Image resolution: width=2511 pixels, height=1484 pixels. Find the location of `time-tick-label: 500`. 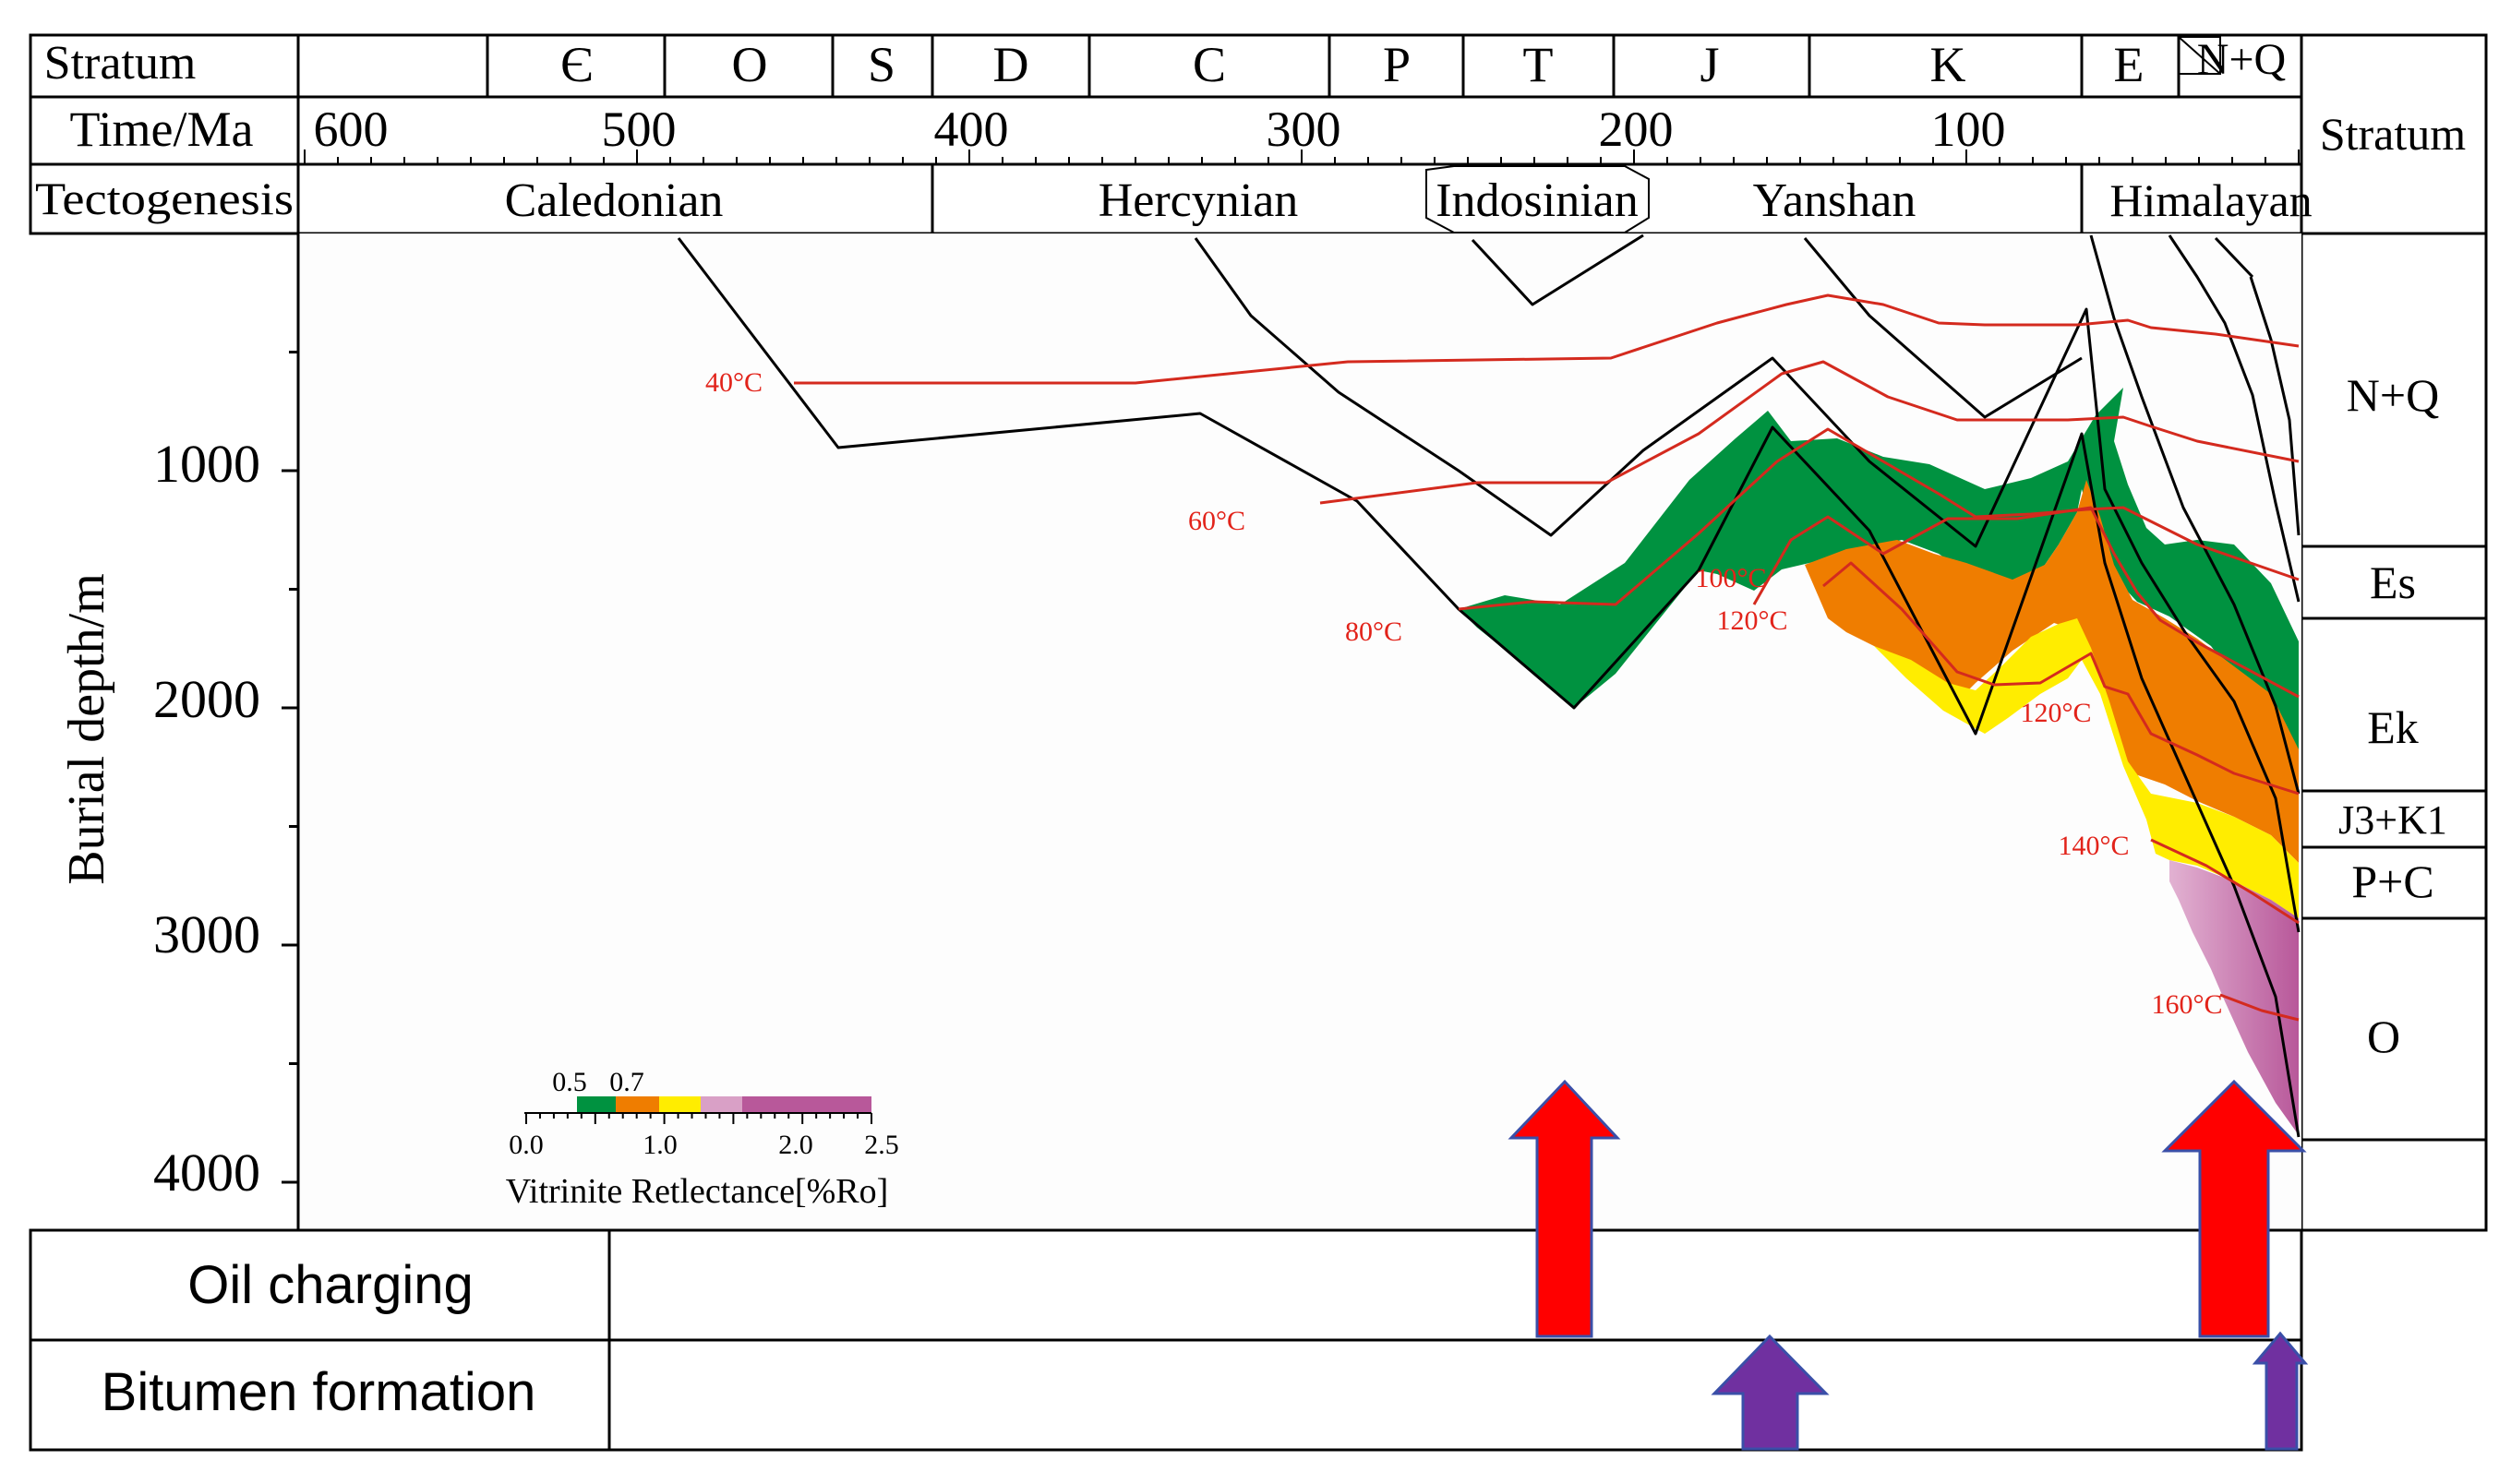

time-tick-label: 500 is located at coordinates (639, 129).